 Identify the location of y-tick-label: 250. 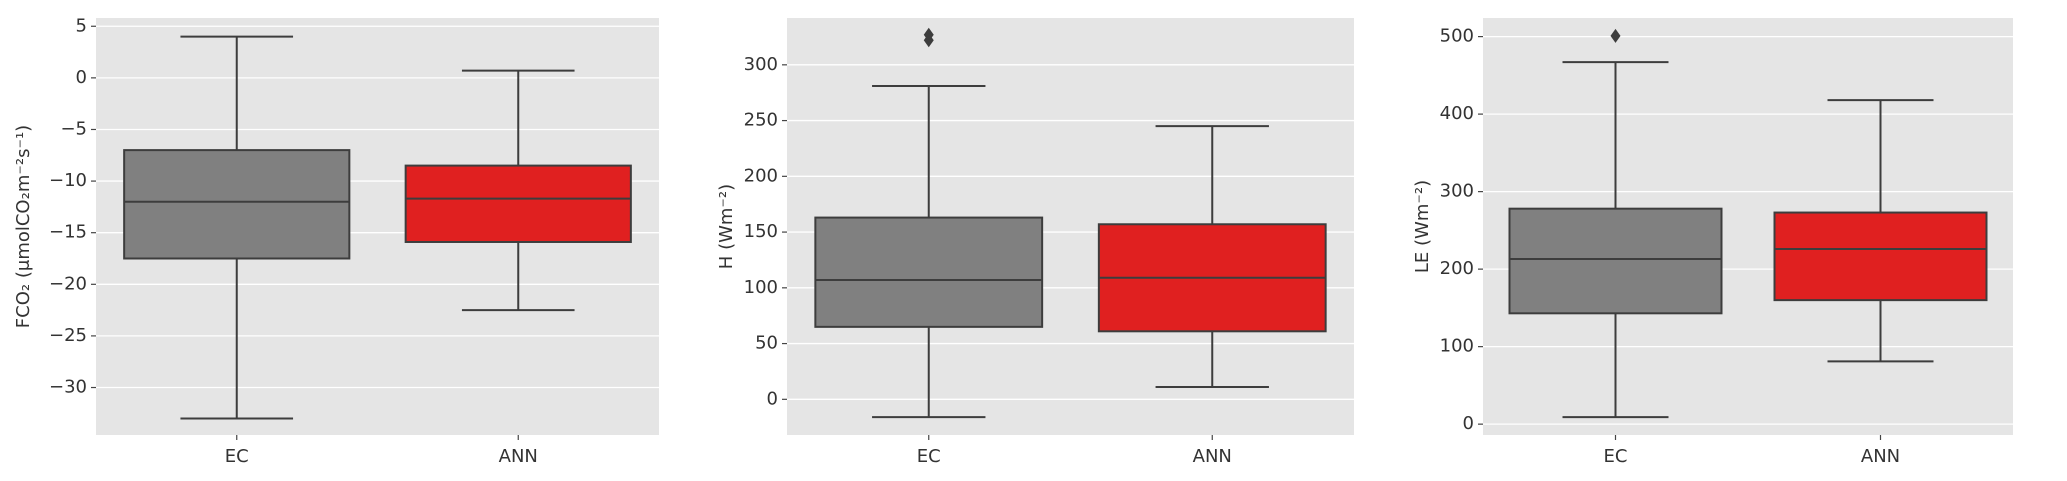
(761, 120).